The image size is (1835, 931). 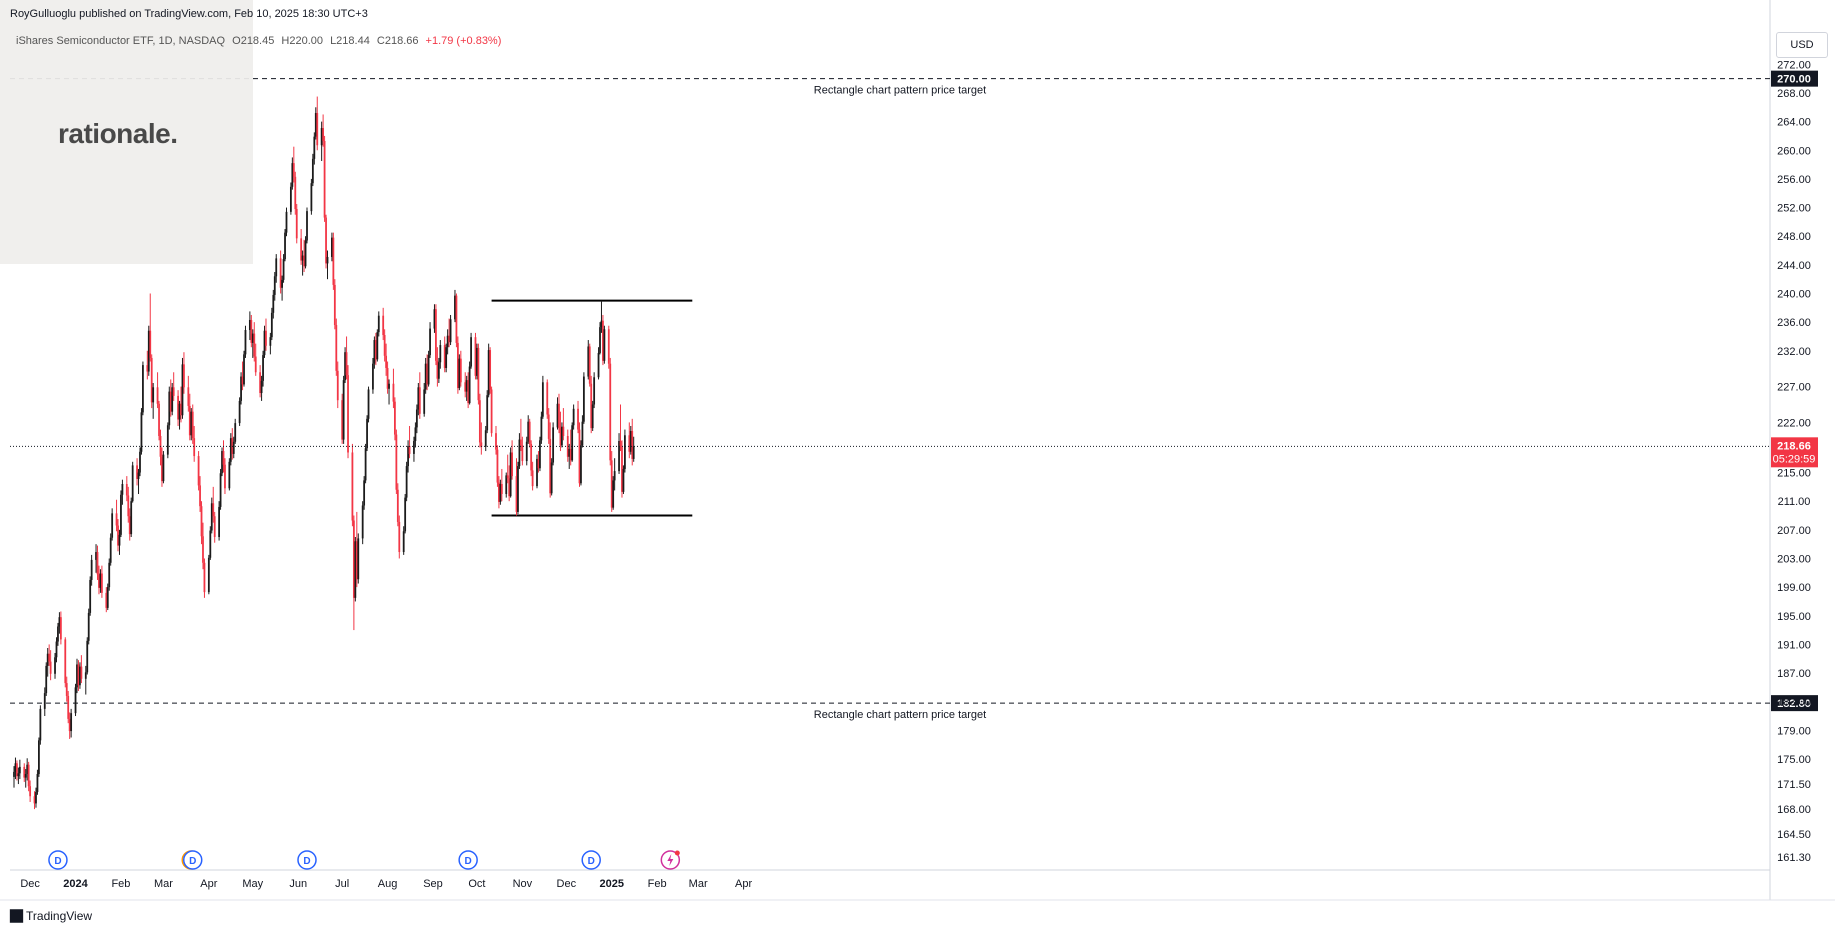 What do you see at coordinates (433, 884) in the screenshot?
I see `time-tick-label: Sep` at bounding box center [433, 884].